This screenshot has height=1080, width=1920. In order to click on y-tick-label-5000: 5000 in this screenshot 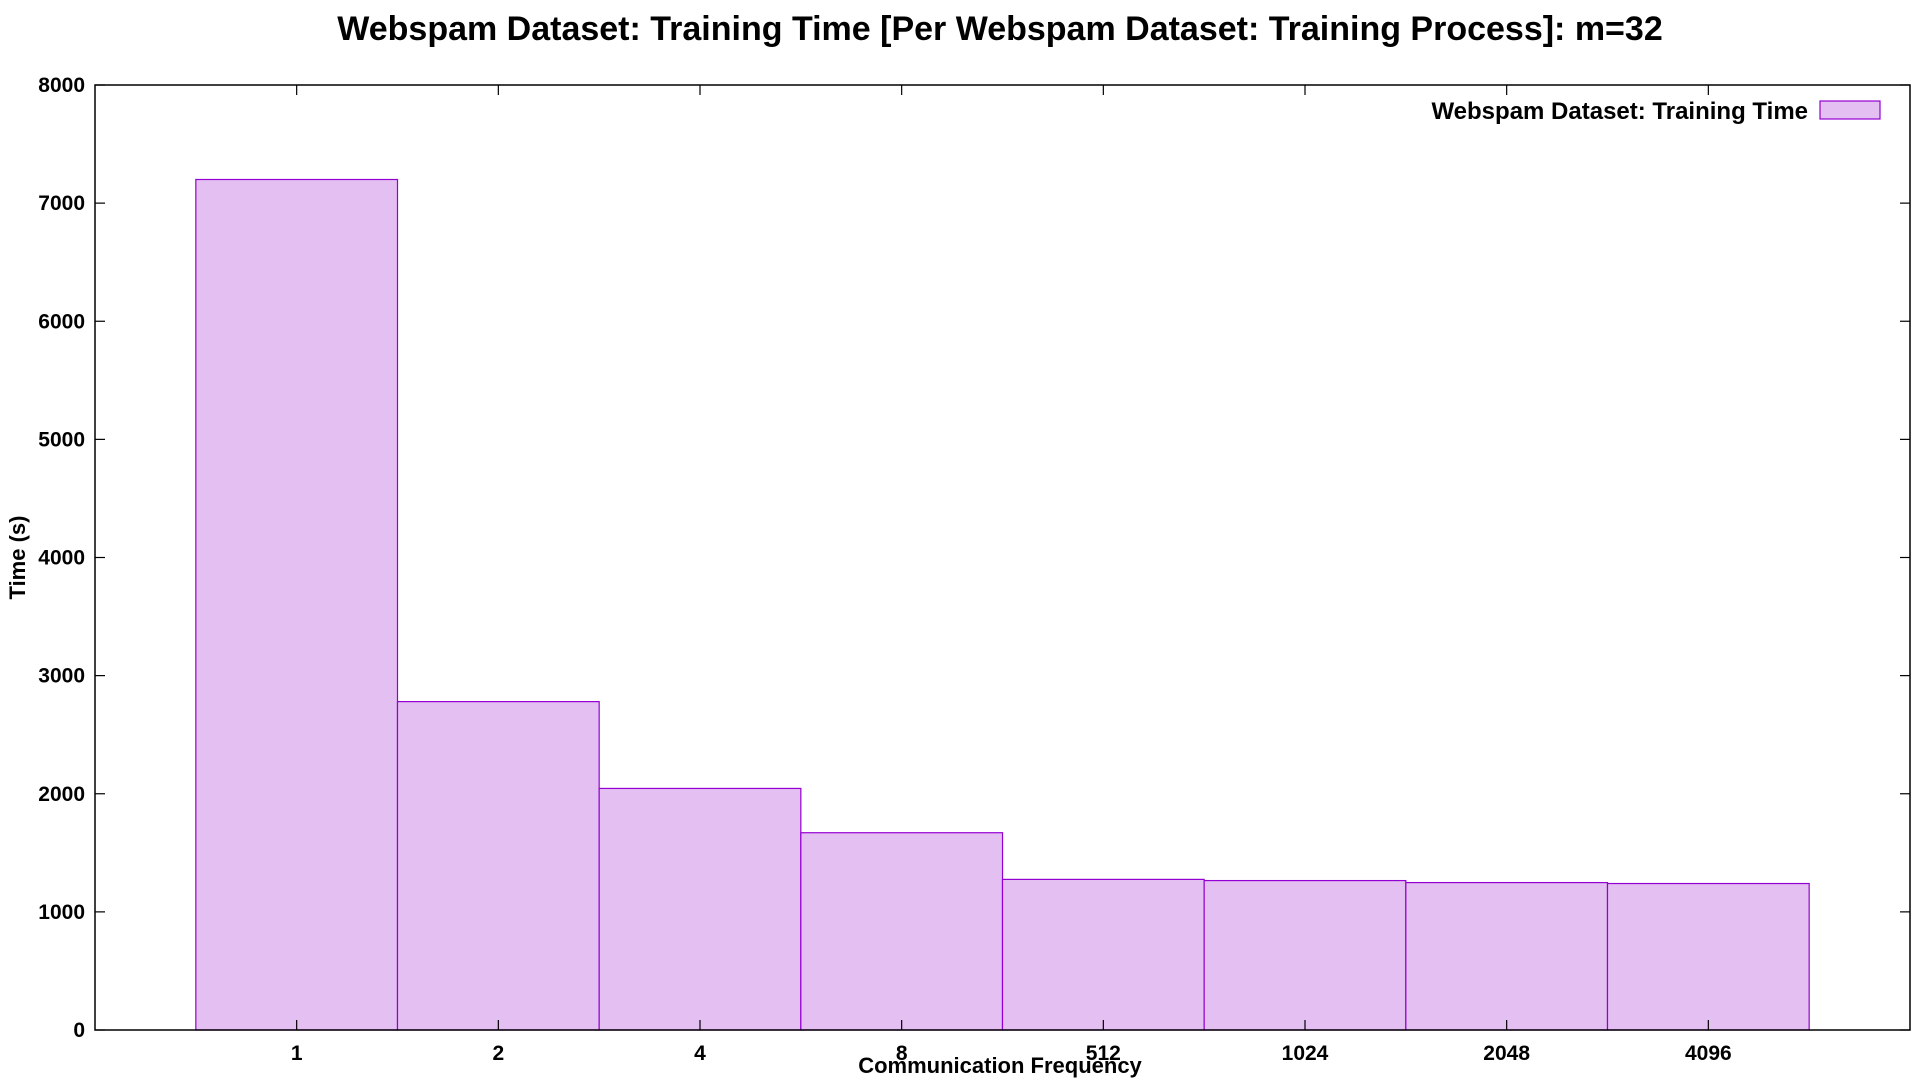, I will do `click(61, 439)`.